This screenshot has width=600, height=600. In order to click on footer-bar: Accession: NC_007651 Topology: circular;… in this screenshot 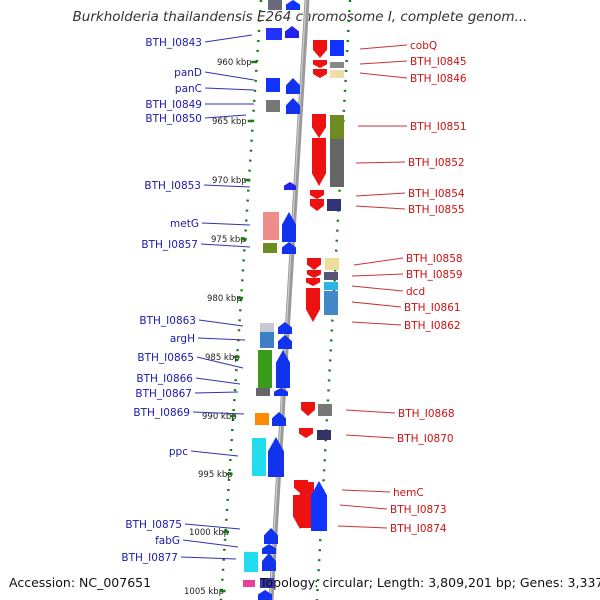, I will do `click(300, 582)`.